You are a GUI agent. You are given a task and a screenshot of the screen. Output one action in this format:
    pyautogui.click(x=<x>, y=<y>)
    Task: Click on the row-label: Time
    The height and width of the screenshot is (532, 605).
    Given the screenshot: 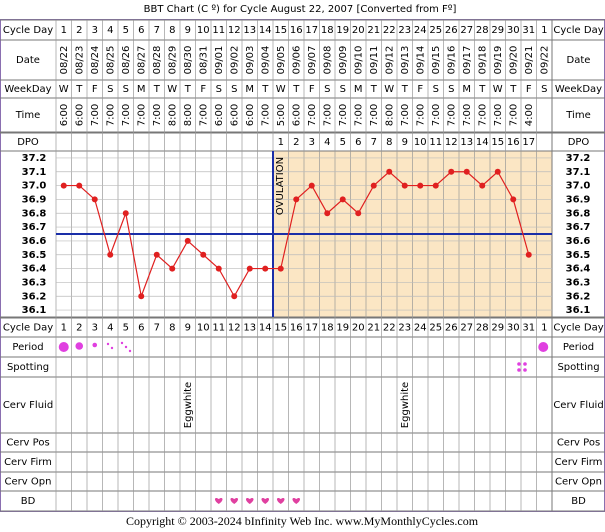 What is the action you would take?
    pyautogui.click(x=577, y=115)
    